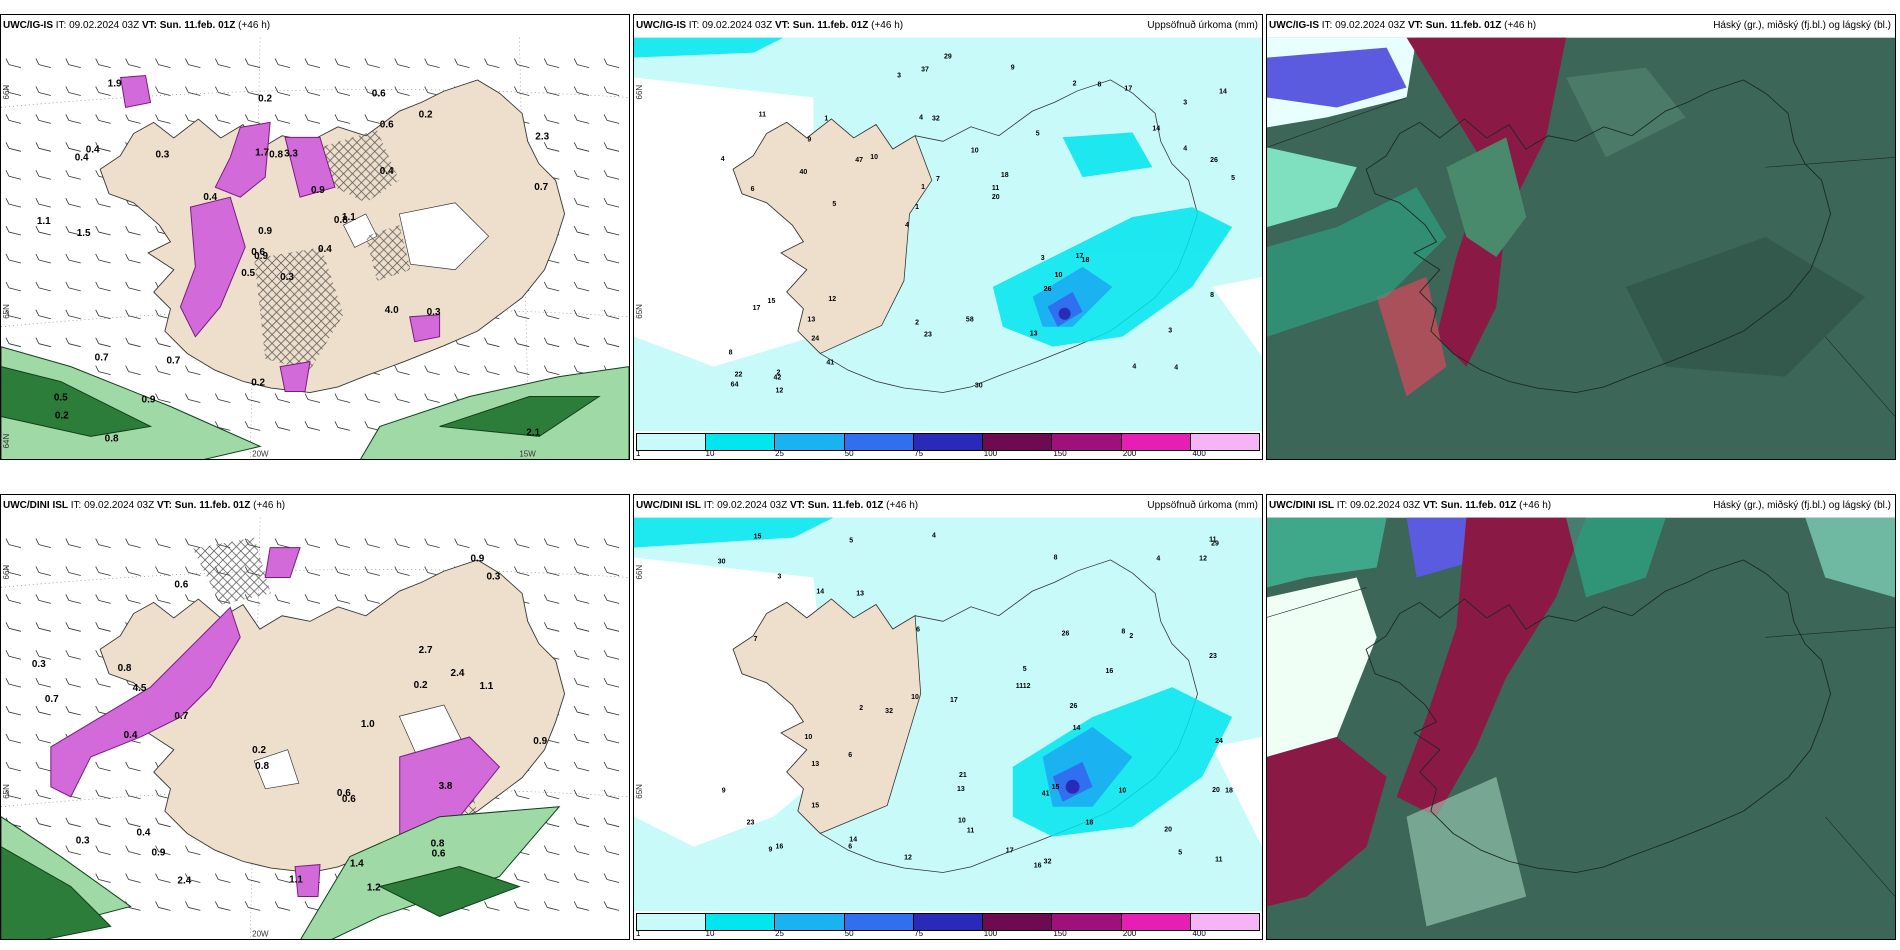 This screenshot has height=950, width=1900. I want to click on value-label: 40, so click(803, 172).